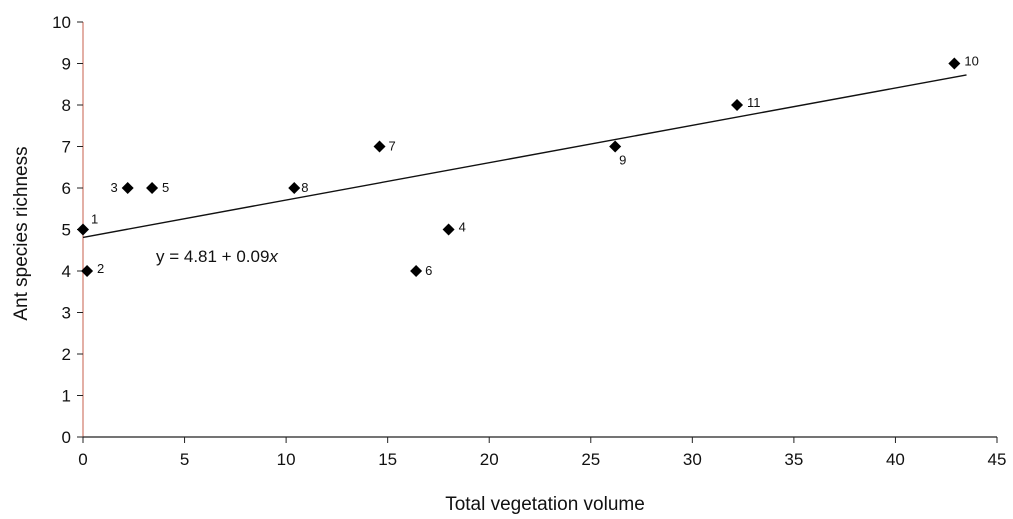 The width and height of the screenshot is (1013, 519). I want to click on data-point-label: 3, so click(113, 187).